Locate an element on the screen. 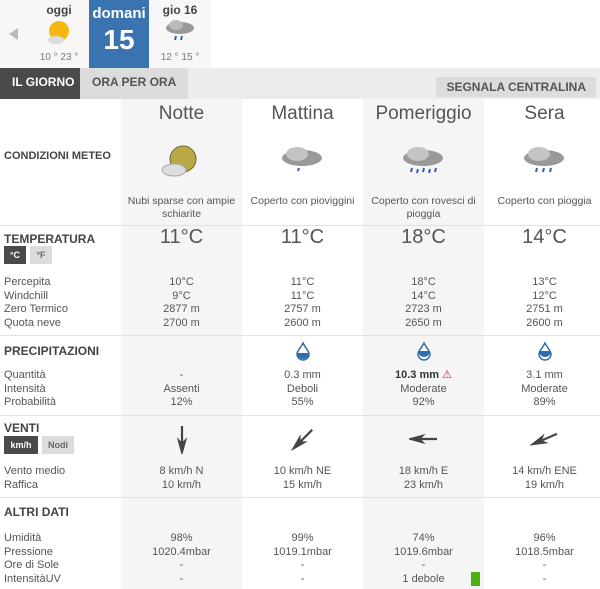 Image resolution: width=600 pixels, height=589 pixels. weather-description: Coperto con pioggia is located at coordinates (544, 201).